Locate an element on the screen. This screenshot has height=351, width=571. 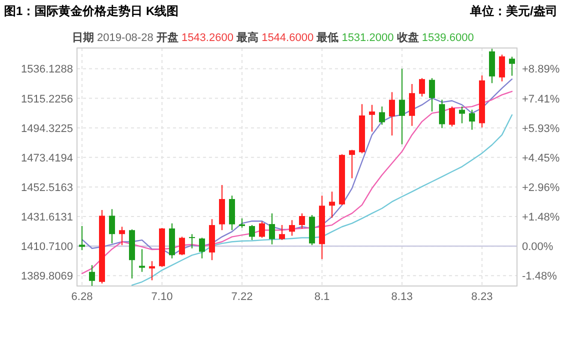
chart-title: 图1：国际黄金价格走势日 K线图 is located at coordinates (91, 11).